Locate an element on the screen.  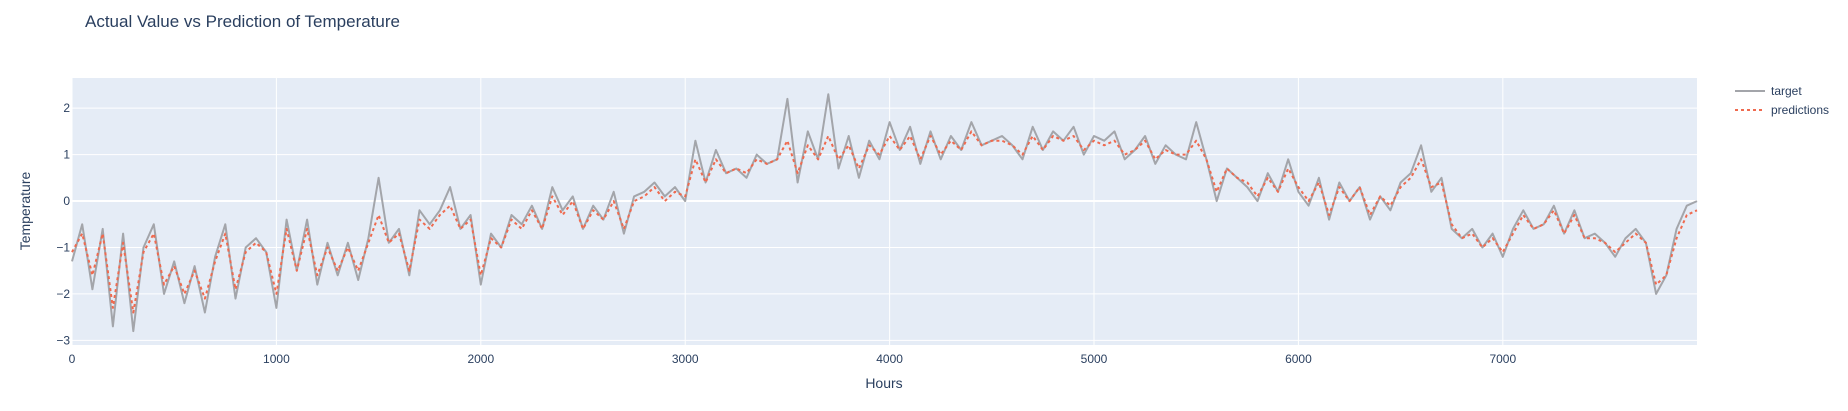
legend-item-predictions: predictions is located at coordinates (1782, 110).